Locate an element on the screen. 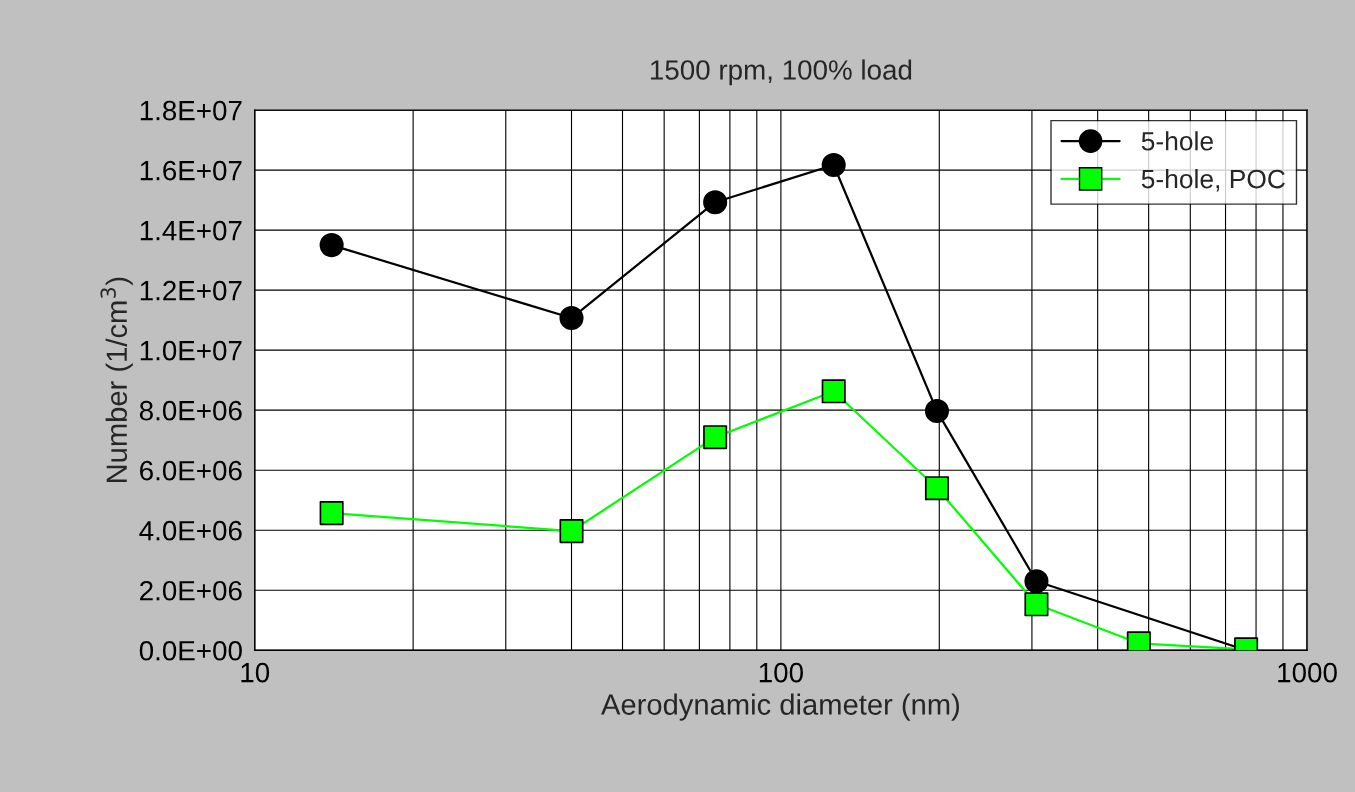 The height and width of the screenshot is (792, 1355). y-axis-title: Number (1/cm$^{3}$) is located at coordinates (116, 380).